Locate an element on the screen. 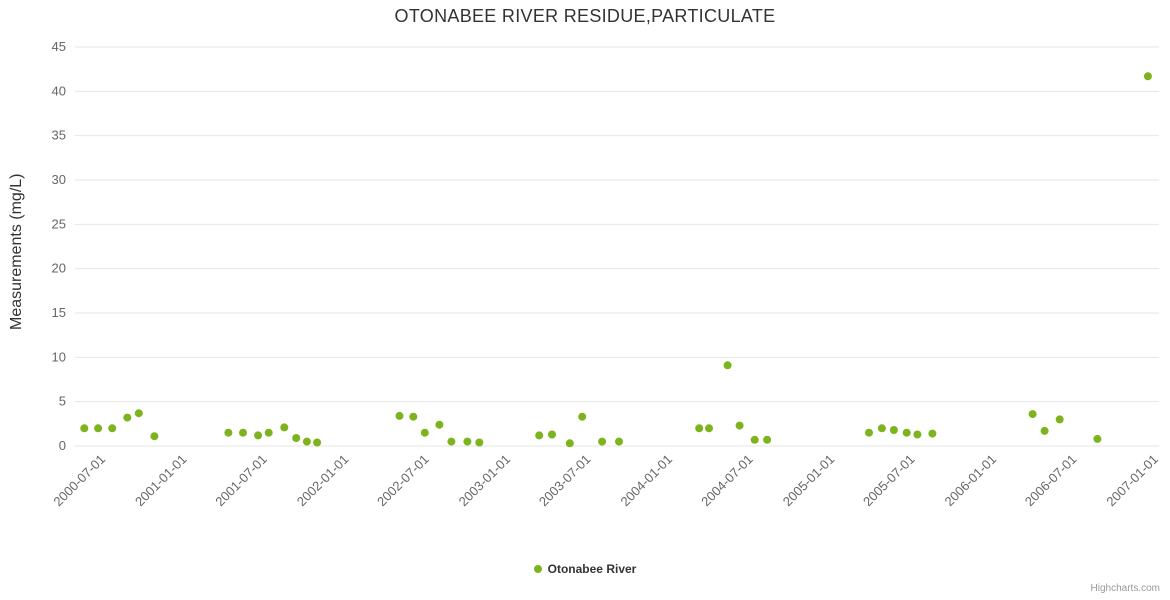 This screenshot has width=1170, height=600. x-tick-label: 2004-07-01 is located at coordinates (727, 481).